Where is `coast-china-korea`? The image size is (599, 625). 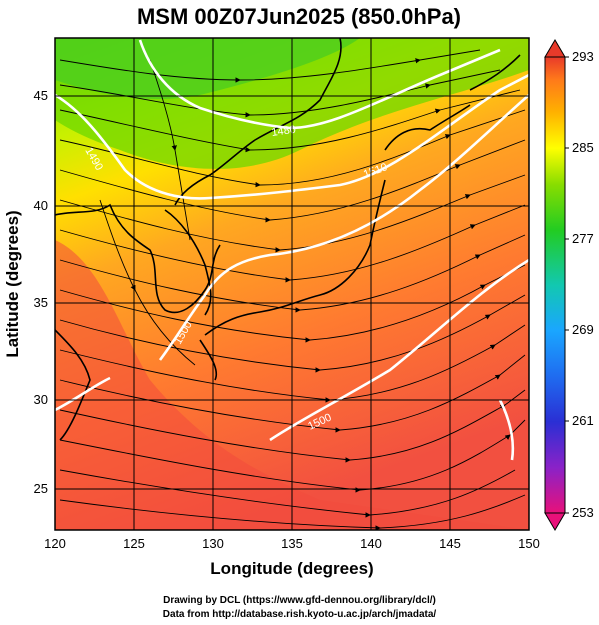 coast-china-korea is located at coordinates (138, 258).